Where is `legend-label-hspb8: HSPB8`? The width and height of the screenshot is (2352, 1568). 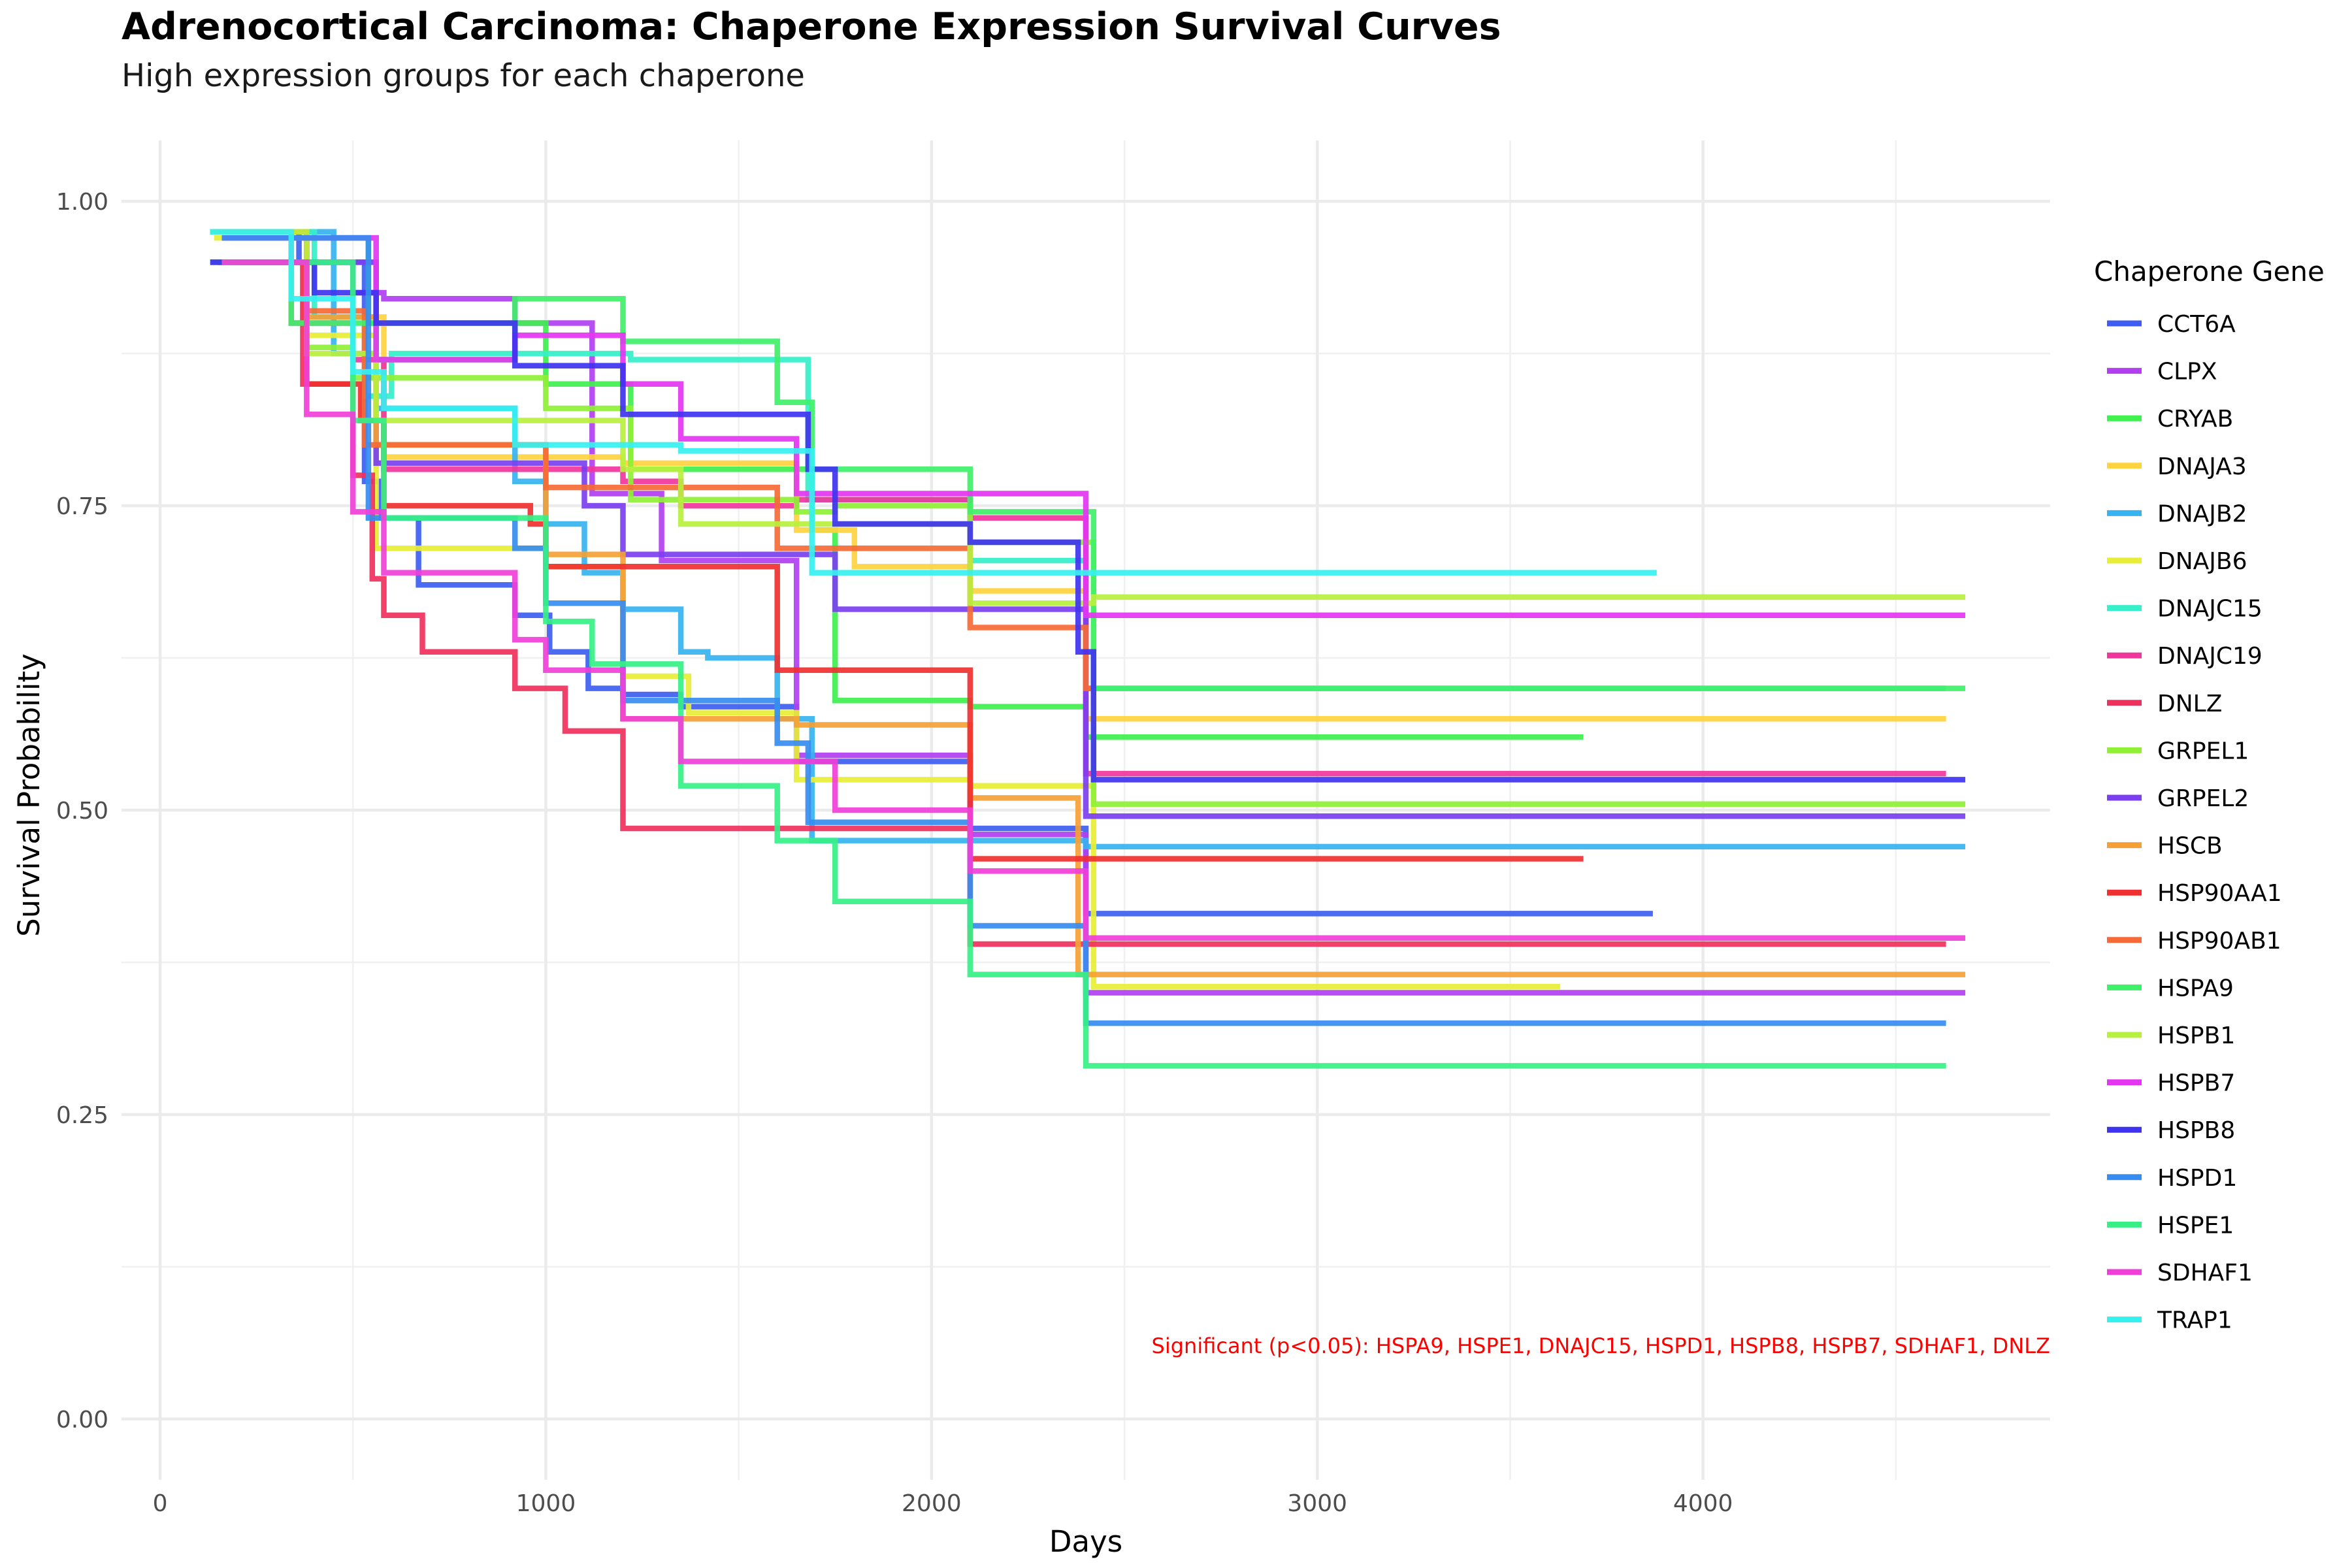
legend-label-hspb8: HSPB8 is located at coordinates (2196, 1130).